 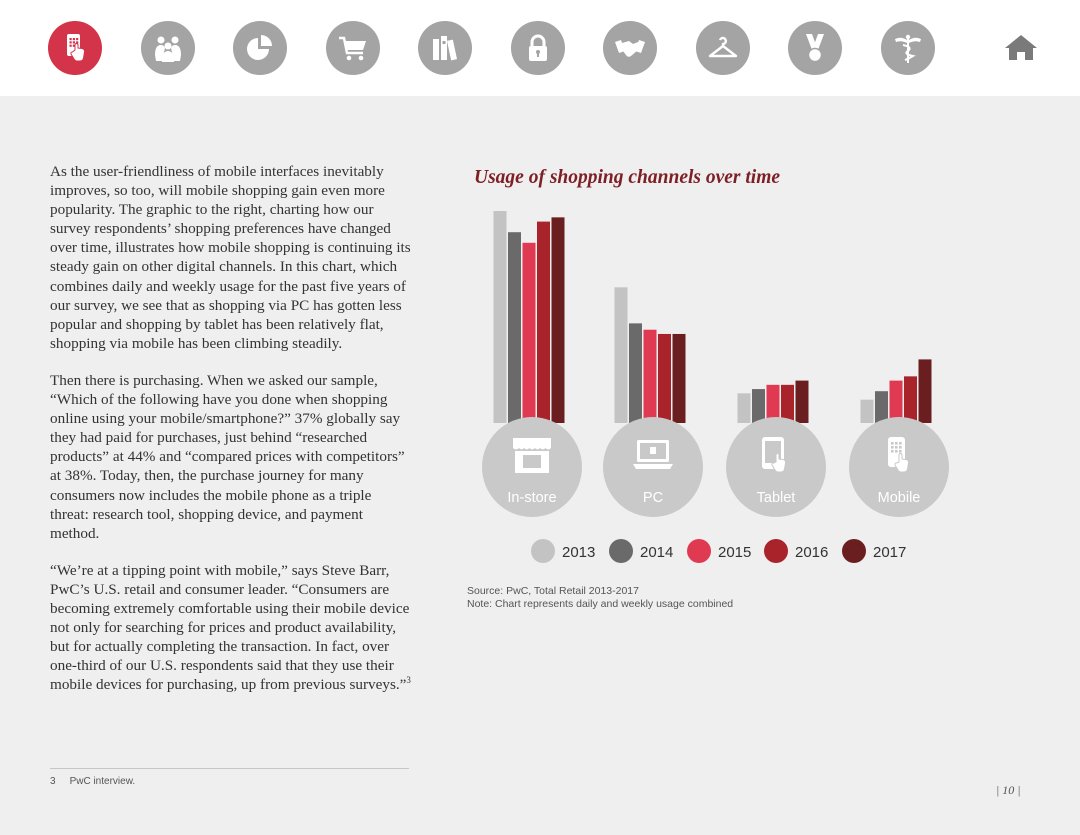 I want to click on nav-cart-button, so click(x=352, y=48).